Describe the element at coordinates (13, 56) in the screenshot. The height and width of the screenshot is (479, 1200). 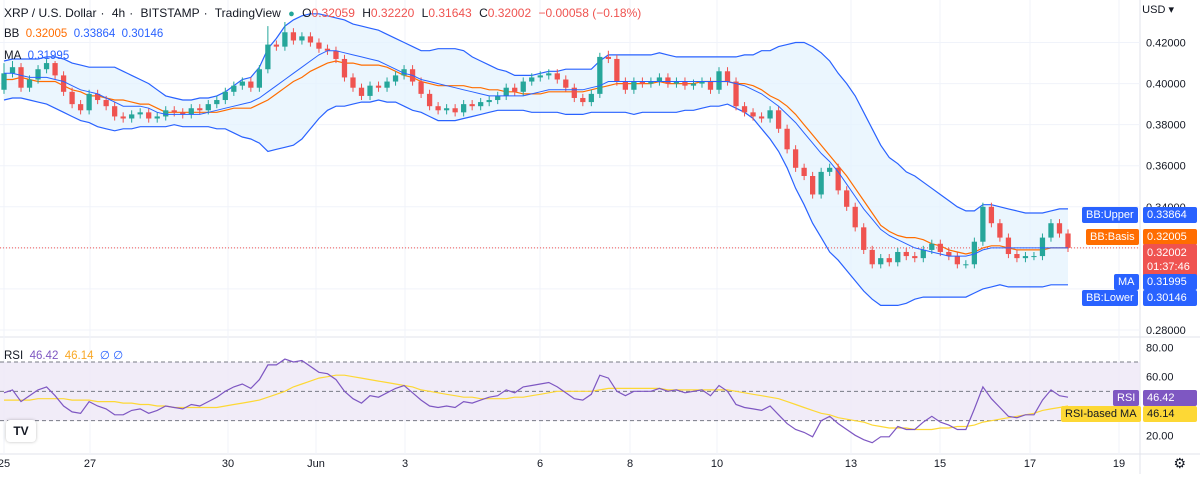
I see `ma-name: MA` at that location.